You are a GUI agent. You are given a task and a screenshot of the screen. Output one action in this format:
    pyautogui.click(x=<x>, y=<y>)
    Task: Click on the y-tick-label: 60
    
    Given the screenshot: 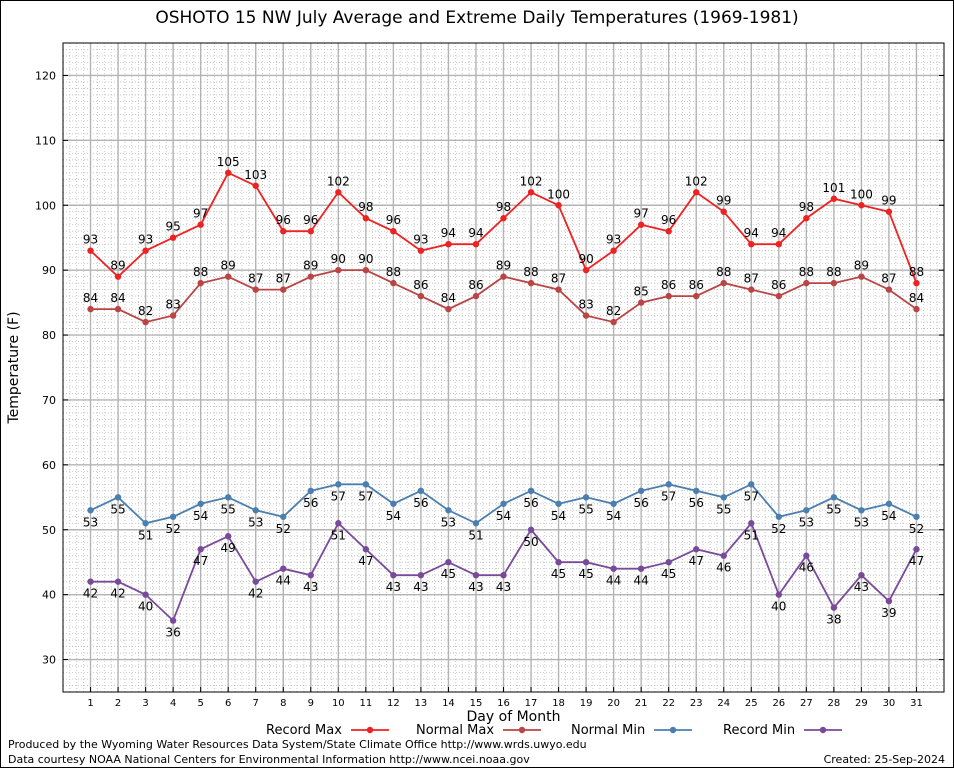 What is the action you would take?
    pyautogui.click(x=49, y=465)
    